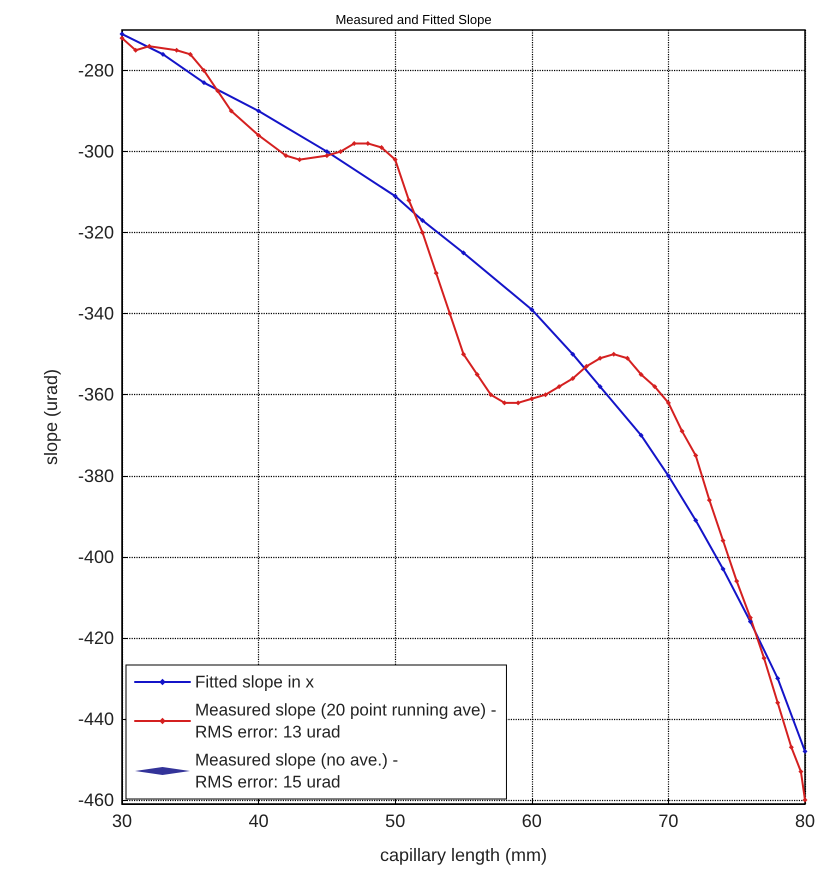 This screenshot has width=827, height=877. Describe the element at coordinates (96, 232) in the screenshot. I see `y-tick-label: -320` at that location.